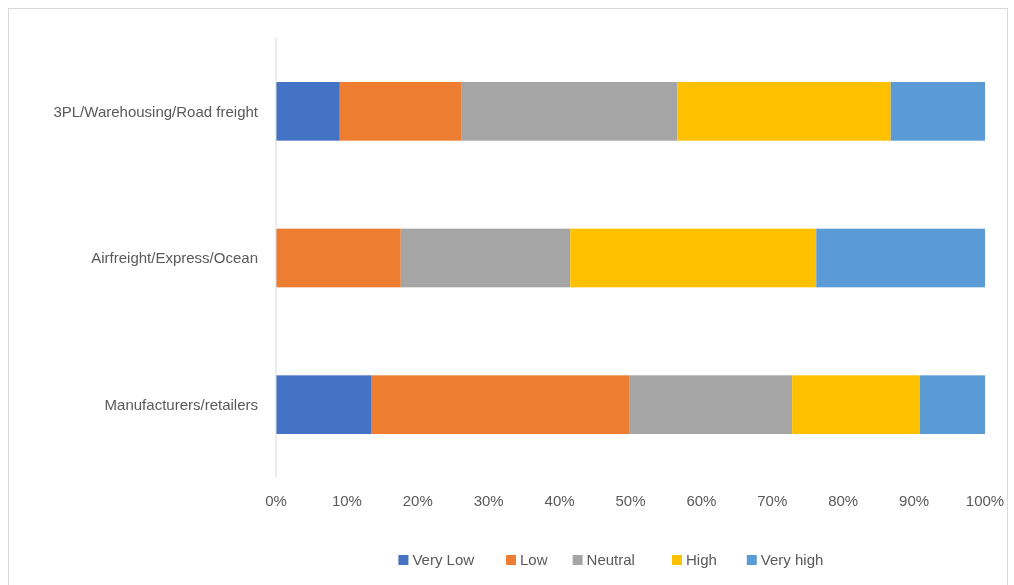 The height and width of the screenshot is (585, 1014). Describe the element at coordinates (417, 500) in the screenshot. I see `x-tick-label: 20%` at that location.